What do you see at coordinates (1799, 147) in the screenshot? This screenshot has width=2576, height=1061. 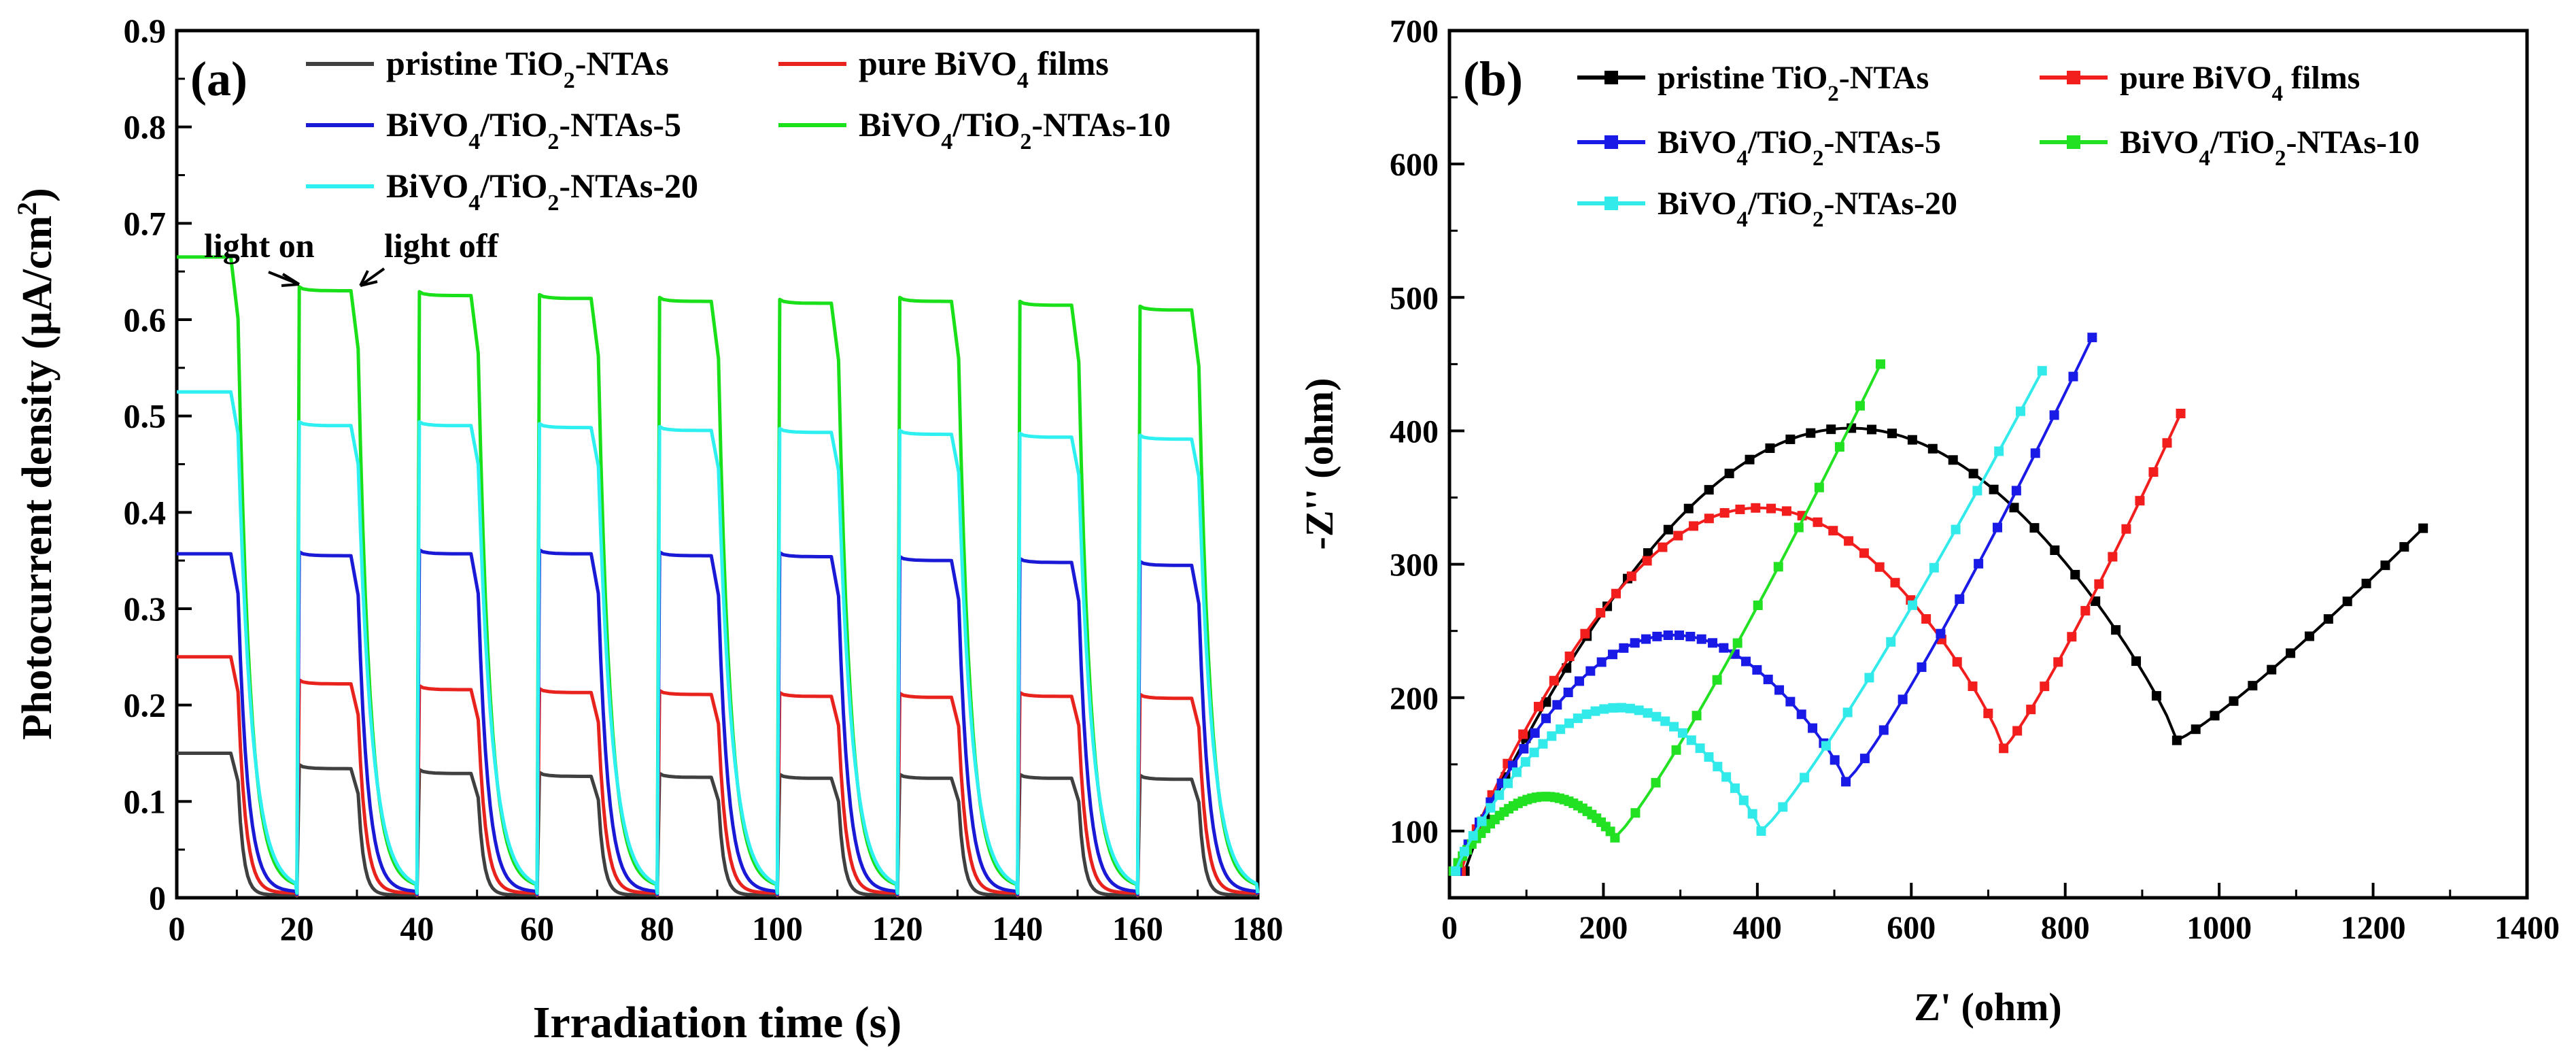 I see `panel-b-legend-label: BiVO4/TiO2-NTAs-5` at bounding box center [1799, 147].